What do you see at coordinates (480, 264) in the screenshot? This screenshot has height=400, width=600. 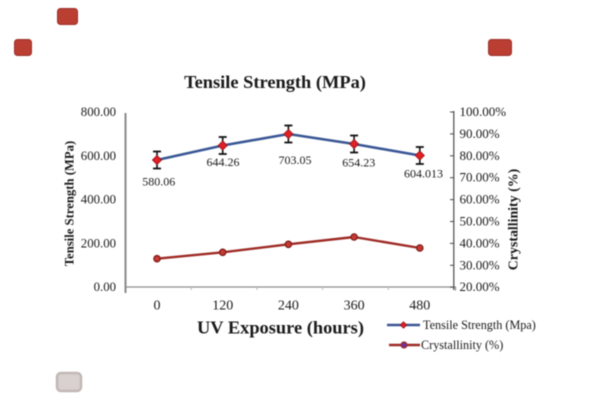 I see `svg-text: 30.00%` at bounding box center [480, 264].